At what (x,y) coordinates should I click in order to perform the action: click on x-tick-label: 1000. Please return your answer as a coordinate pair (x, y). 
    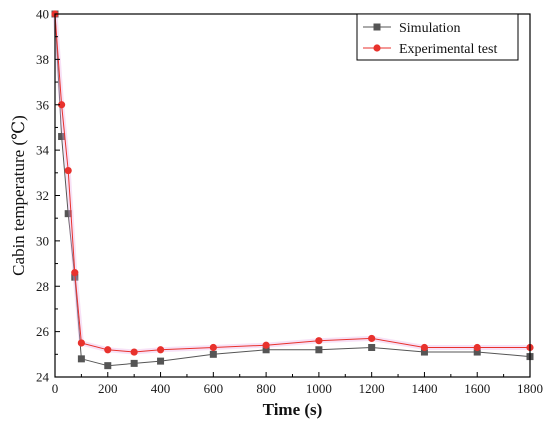
    Looking at the image, I should click on (319, 388).